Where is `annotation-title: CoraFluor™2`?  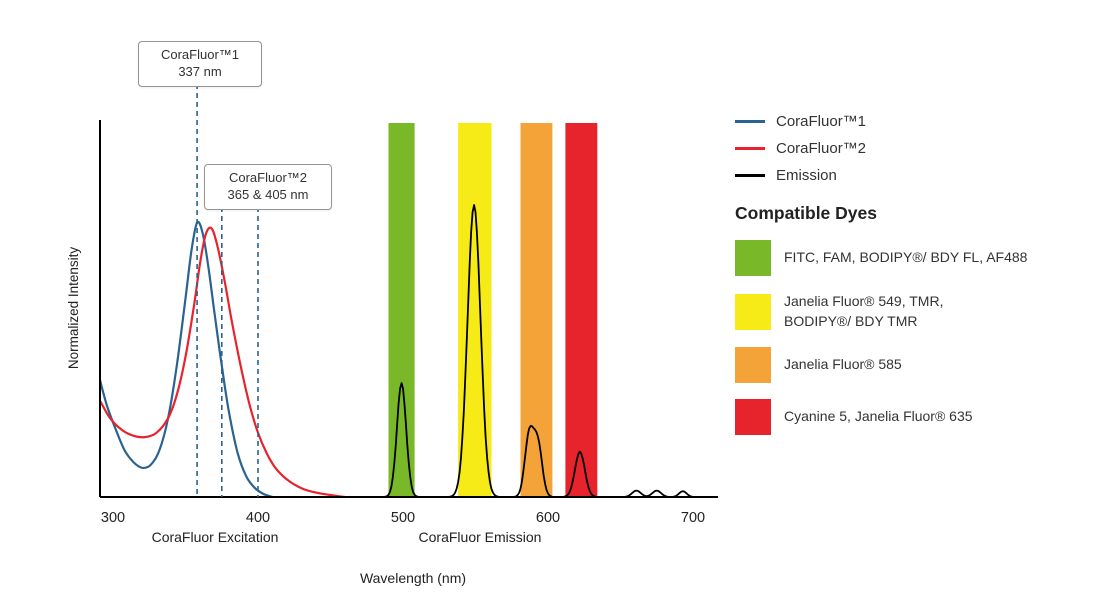 annotation-title: CoraFluor™2 is located at coordinates (268, 177).